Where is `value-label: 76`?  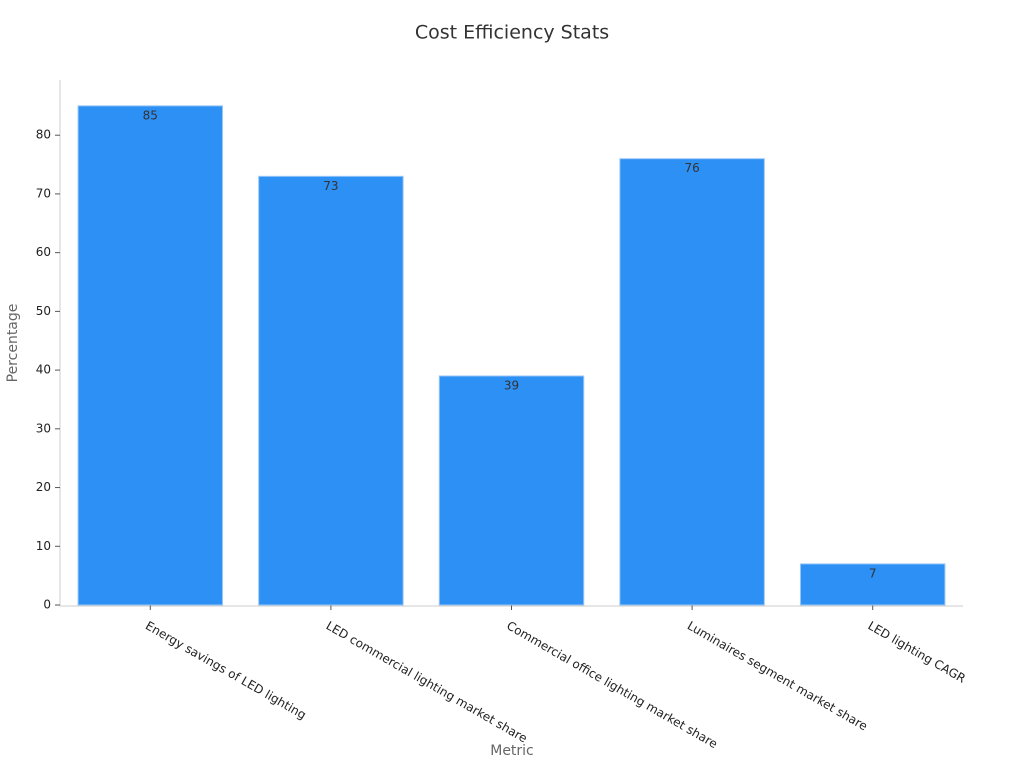
value-label: 76 is located at coordinates (691, 168).